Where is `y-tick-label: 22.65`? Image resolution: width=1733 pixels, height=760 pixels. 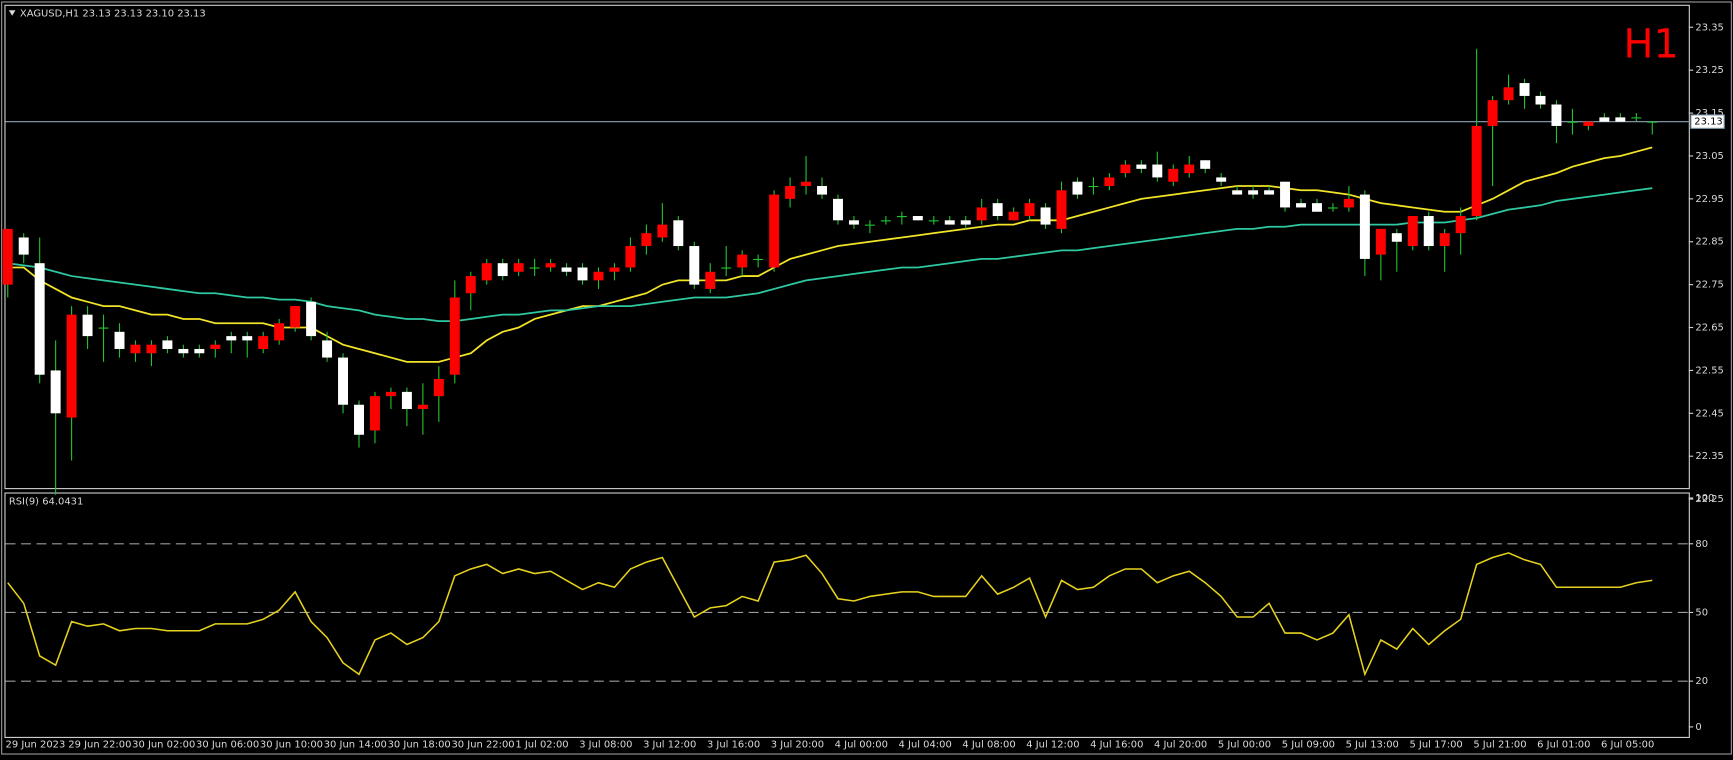 y-tick-label: 22.65 is located at coordinates (1709, 328).